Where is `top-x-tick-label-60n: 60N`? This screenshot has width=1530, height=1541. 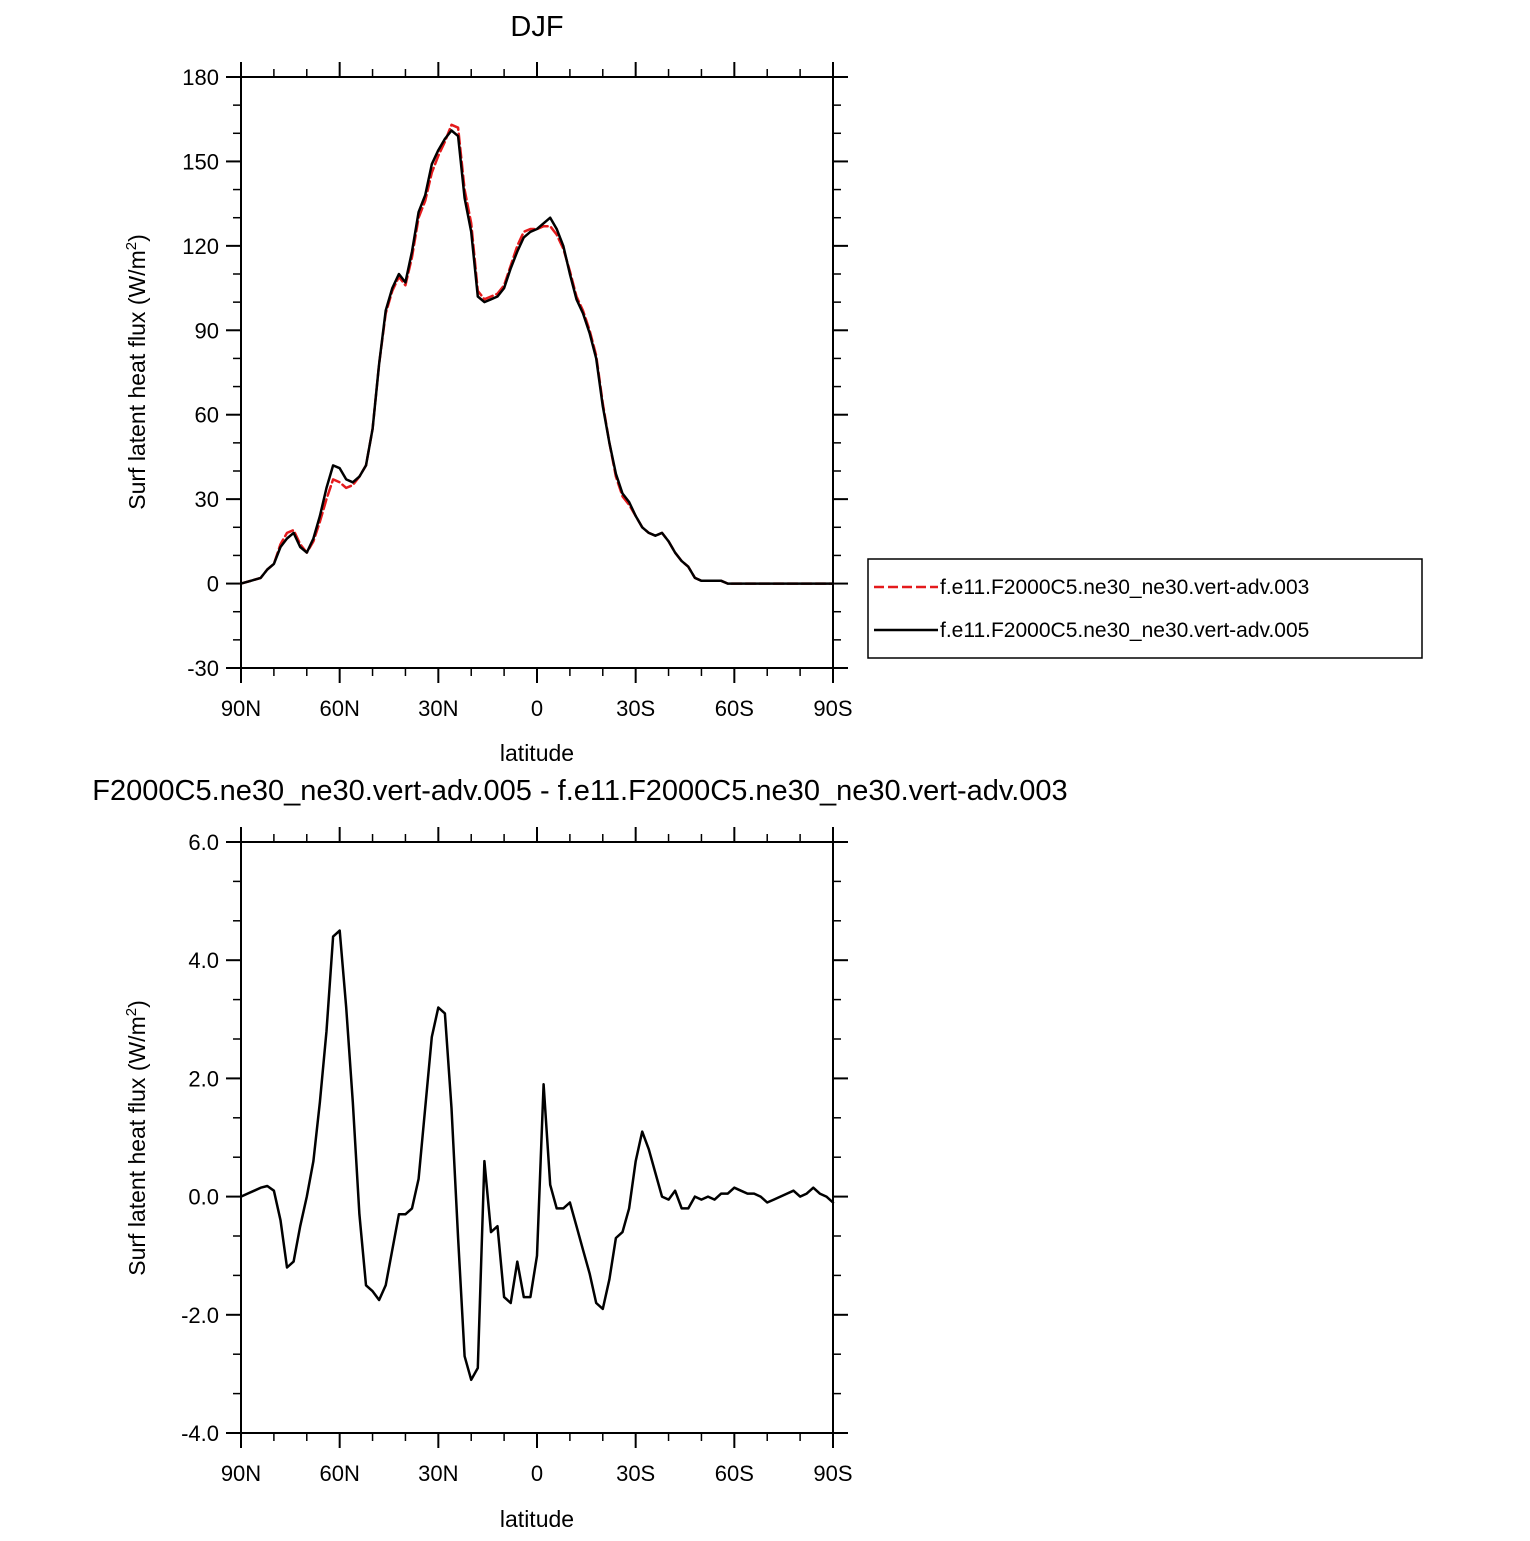
top-x-tick-label-60n: 60N is located at coordinates (339, 708).